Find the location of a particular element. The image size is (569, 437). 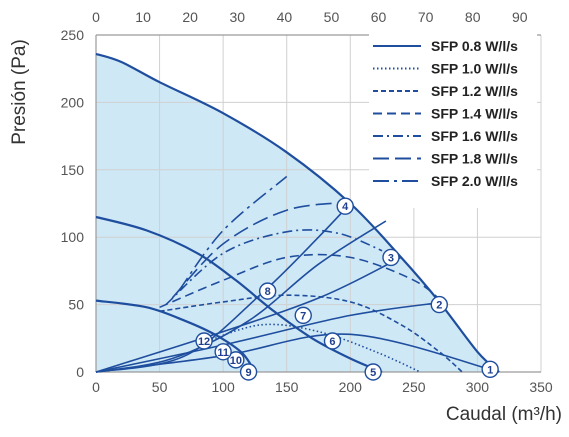

x-tick-label: 250 is located at coordinates (414, 387).